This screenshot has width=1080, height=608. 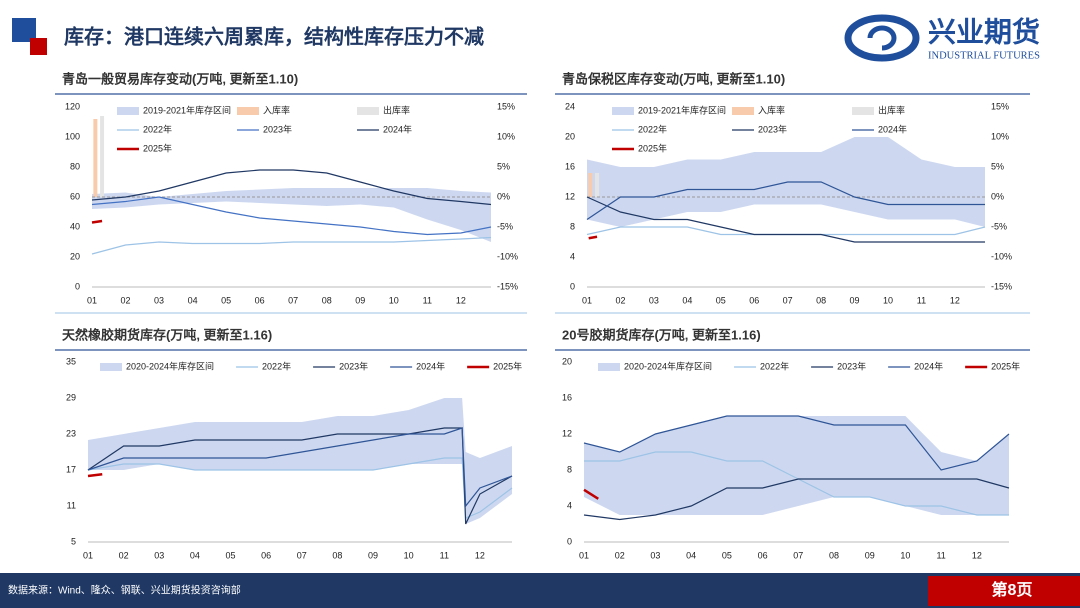 What do you see at coordinates (567, 361) in the screenshot?
I see `y-tick-label: 20` at bounding box center [567, 361].